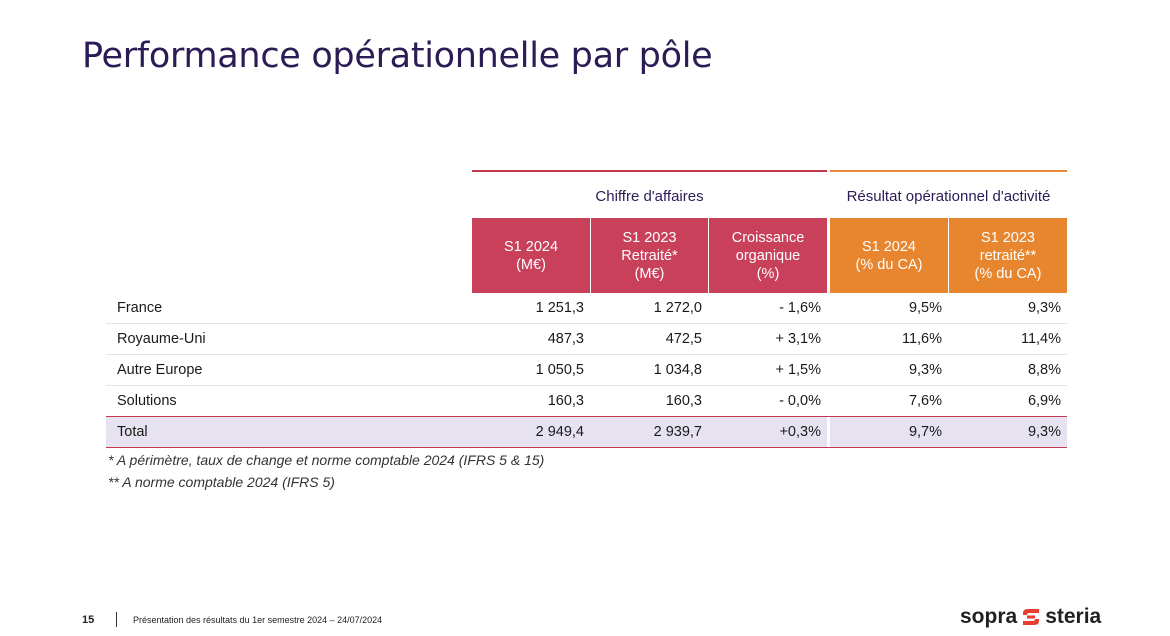 This screenshot has height=636, width=1170. I want to click on cell-value: 1 034,8, so click(677, 370).